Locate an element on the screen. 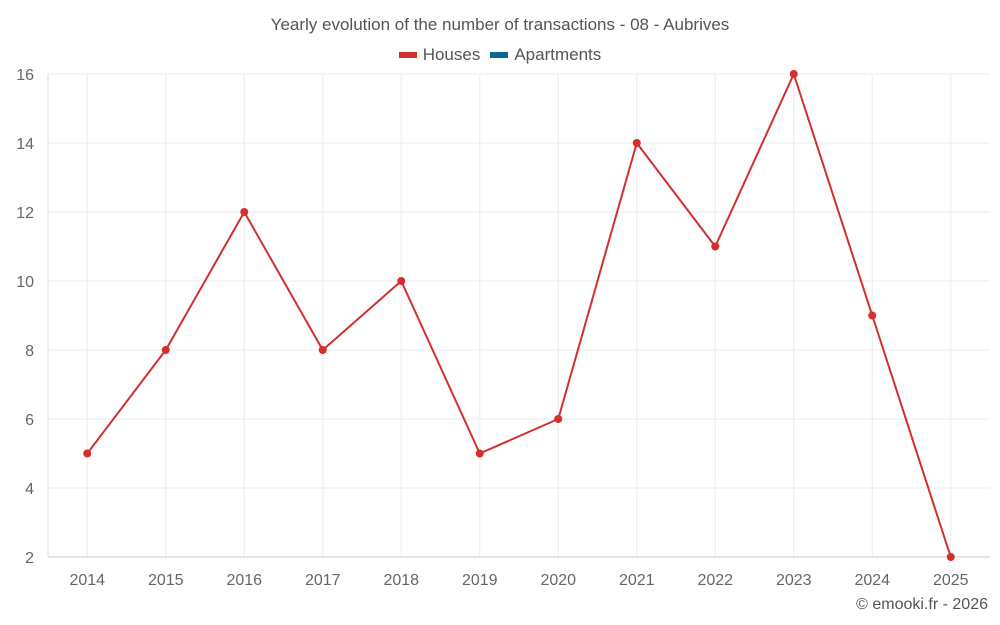 The width and height of the screenshot is (1000, 625). x-tick-label: 2019 is located at coordinates (480, 580).